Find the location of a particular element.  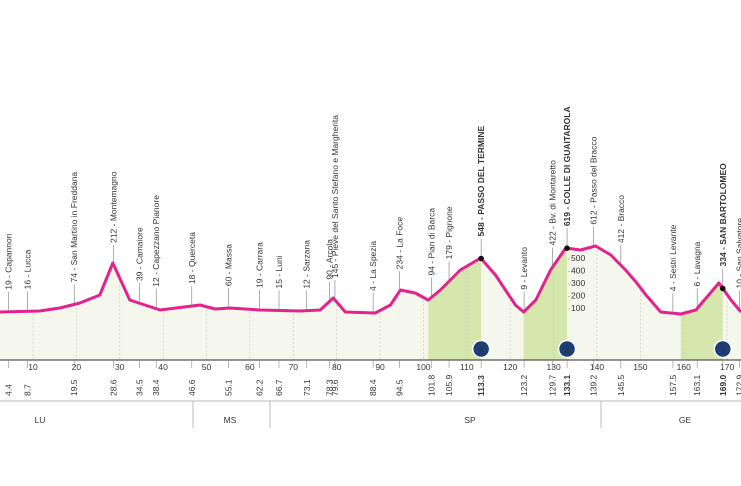

gpm-label: 2 is located at coordinates (567, 350).